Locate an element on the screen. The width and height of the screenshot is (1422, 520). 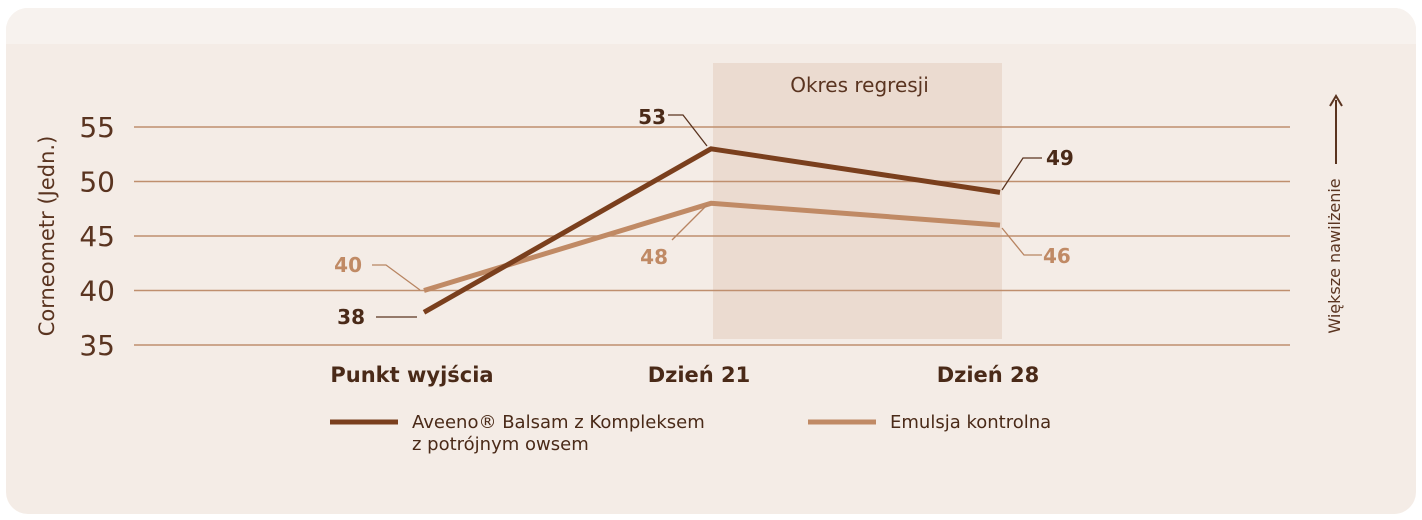
x-tick-label: Punkt wyjścia is located at coordinates (411, 375).